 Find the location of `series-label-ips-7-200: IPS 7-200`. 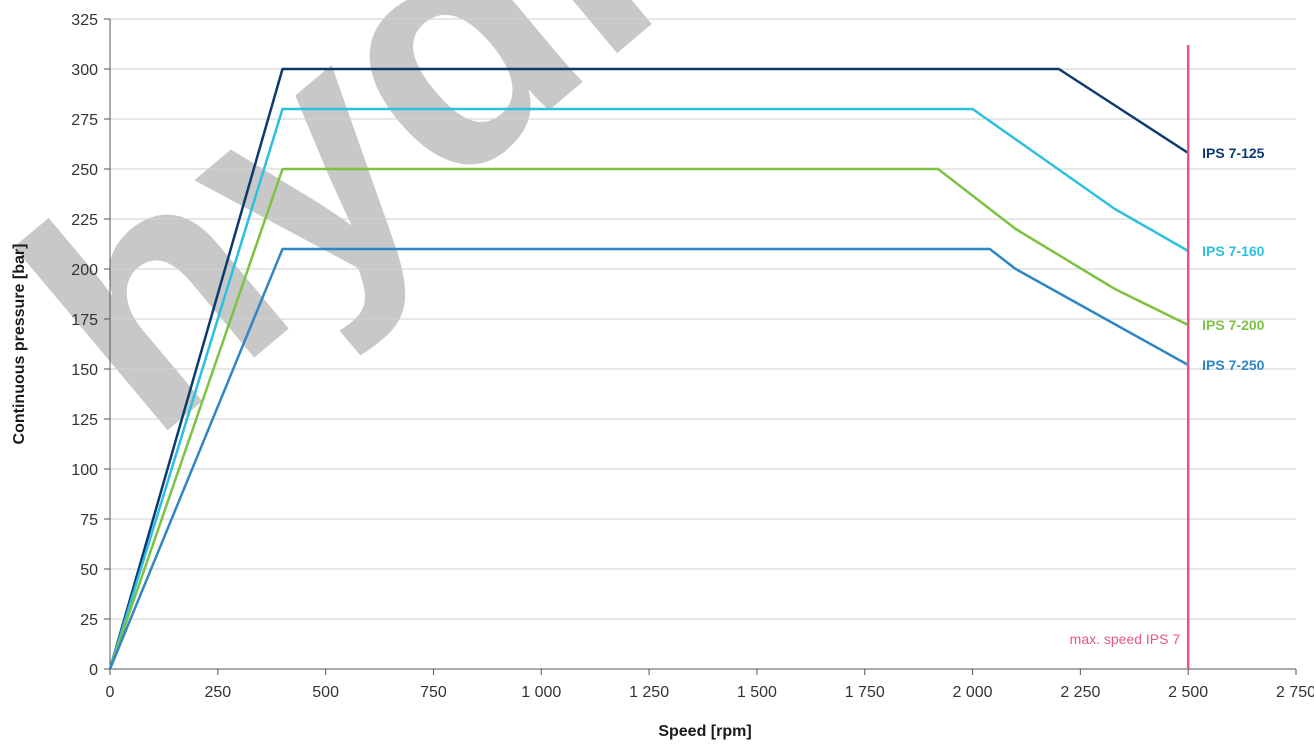

series-label-ips-7-200: IPS 7-200 is located at coordinates (1233, 325).